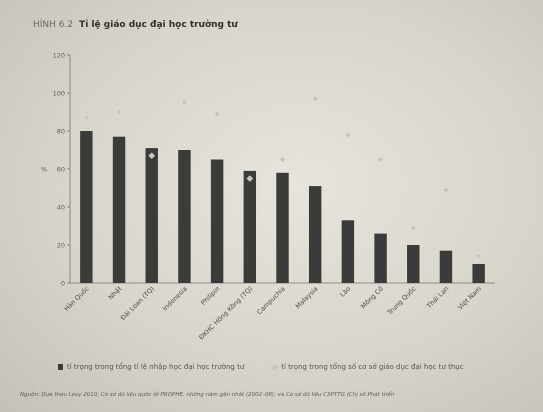  Describe the element at coordinates (137, 303) in the screenshot. I see `x-tick-label: Đài Loan (TQ)` at that location.